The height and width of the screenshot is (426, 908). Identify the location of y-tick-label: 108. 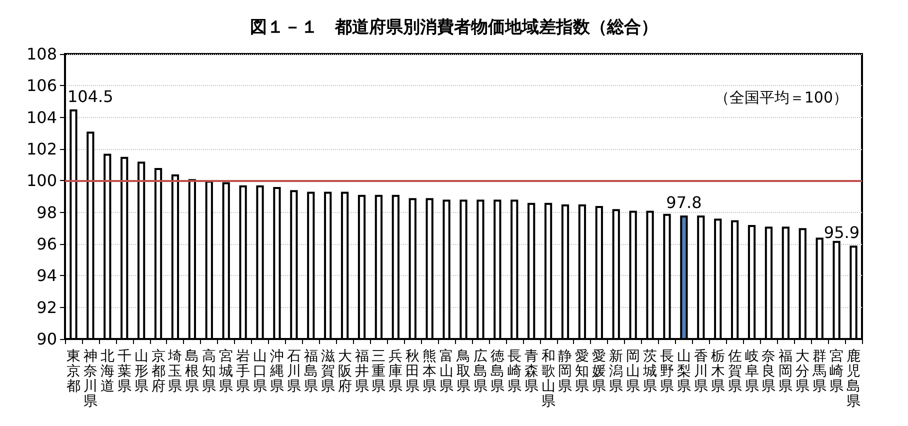
(41, 54).